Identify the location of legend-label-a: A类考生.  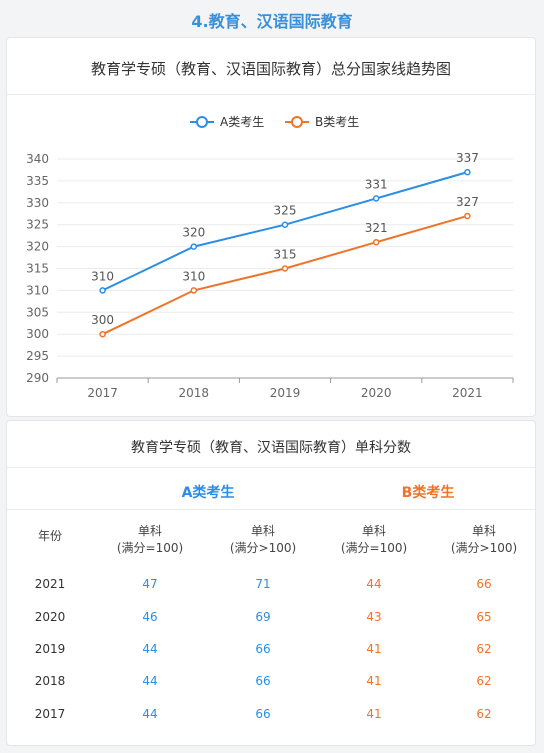
(242, 122).